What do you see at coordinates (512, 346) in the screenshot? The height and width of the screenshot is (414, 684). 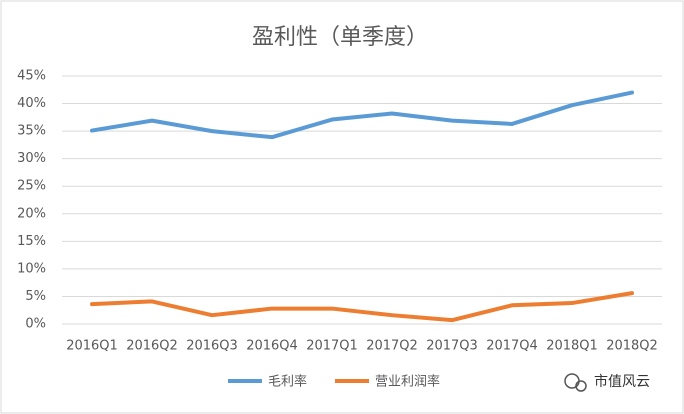 I see `x-tick-label: 2017Q4` at bounding box center [512, 346].